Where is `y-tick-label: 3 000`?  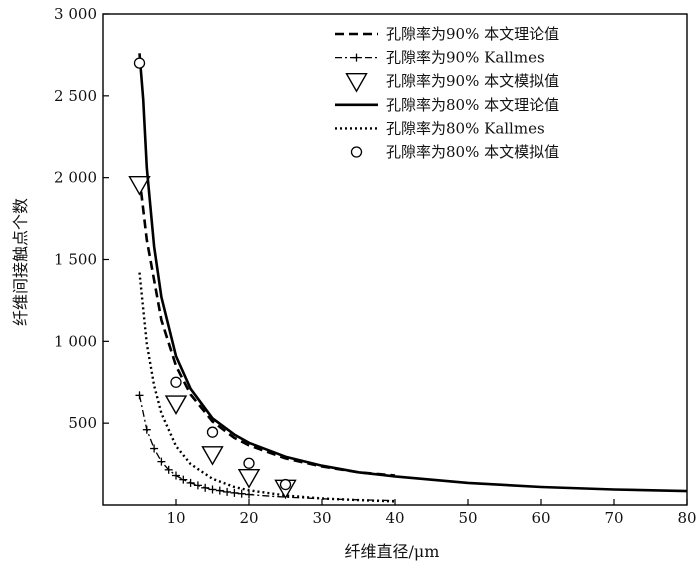 y-tick-label: 3 000 is located at coordinates (75, 14).